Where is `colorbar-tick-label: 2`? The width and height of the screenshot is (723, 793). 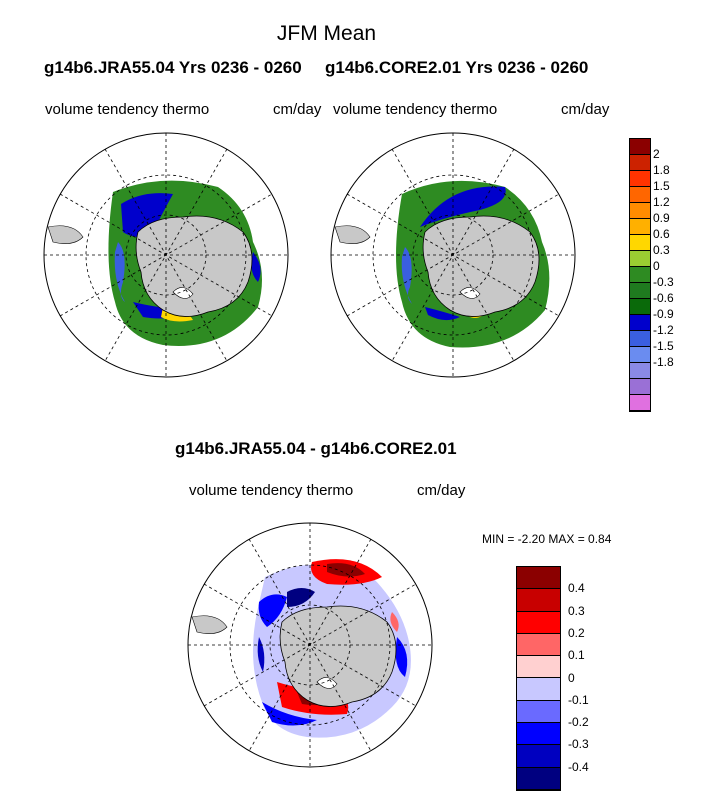 colorbar-tick-label: 2 is located at coordinates (656, 154).